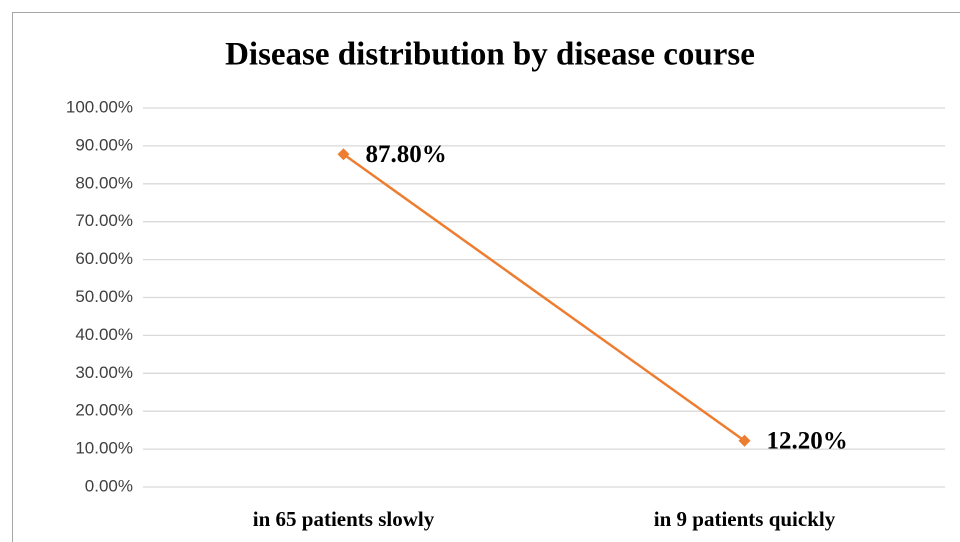 Image resolution: width=960 pixels, height=542 pixels. I want to click on y-tick-label: 80.00%, so click(104, 182).